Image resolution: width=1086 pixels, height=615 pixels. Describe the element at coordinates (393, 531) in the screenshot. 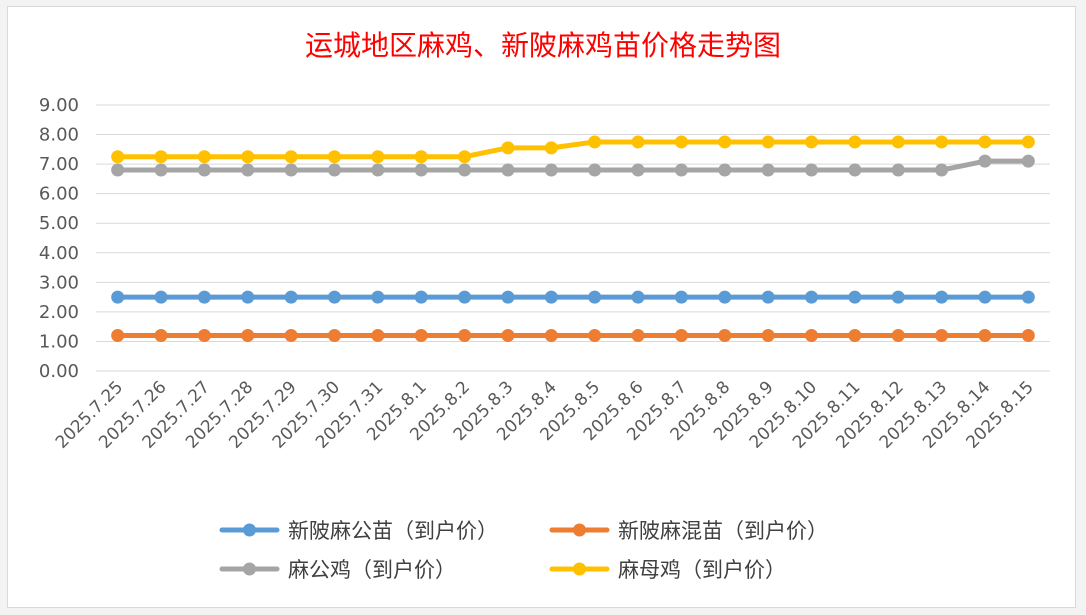

I see `legend-label: 新陂麻公苗（到户价）` at that location.